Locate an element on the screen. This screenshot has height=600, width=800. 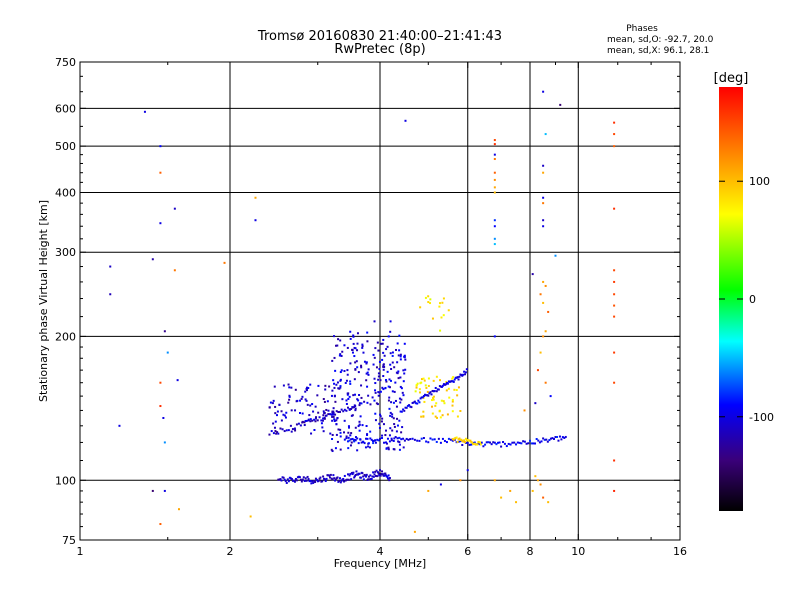
colorbar-tick-label: 100 is located at coordinates (759, 181).